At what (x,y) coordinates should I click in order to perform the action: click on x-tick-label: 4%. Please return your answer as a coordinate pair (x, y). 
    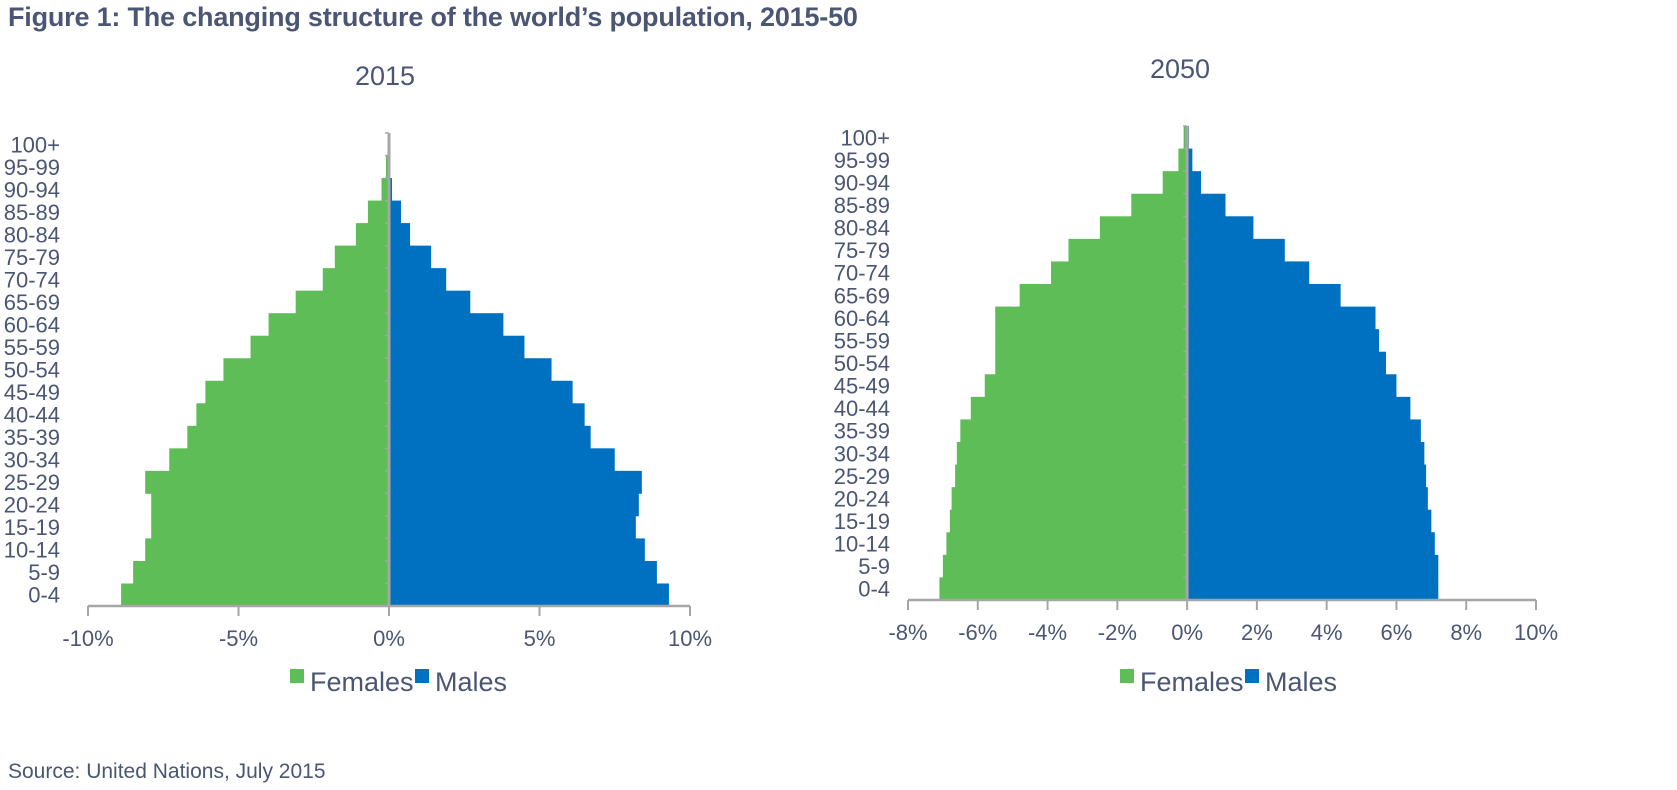
    Looking at the image, I should click on (1327, 632).